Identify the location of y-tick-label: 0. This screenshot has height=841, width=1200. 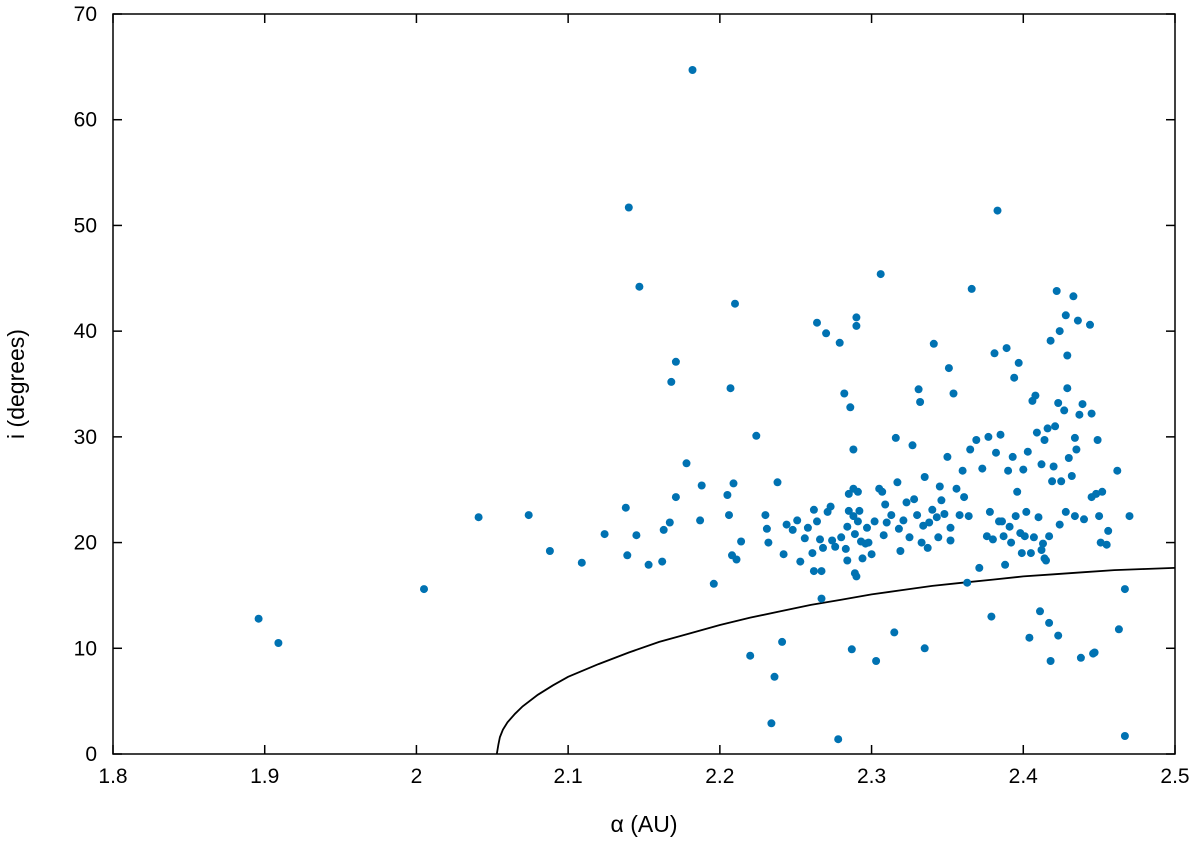
(91, 754).